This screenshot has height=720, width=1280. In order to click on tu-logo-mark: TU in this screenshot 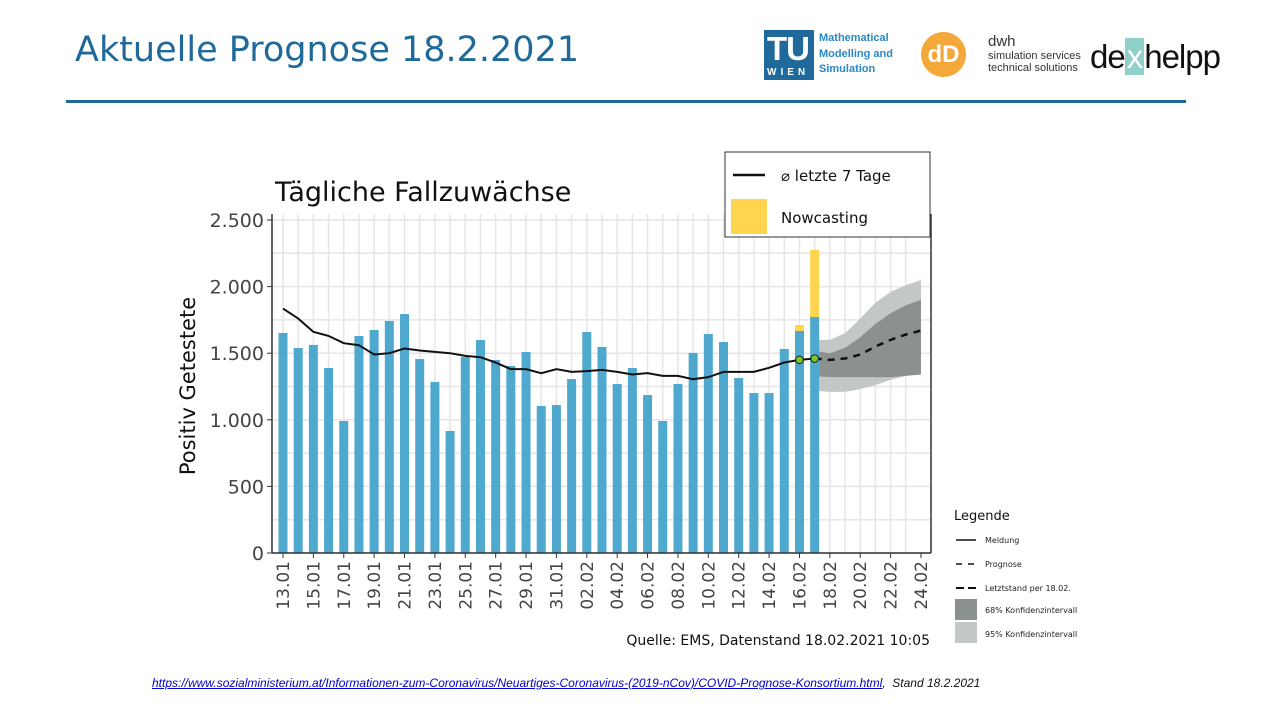, I will do `click(788, 48)`.